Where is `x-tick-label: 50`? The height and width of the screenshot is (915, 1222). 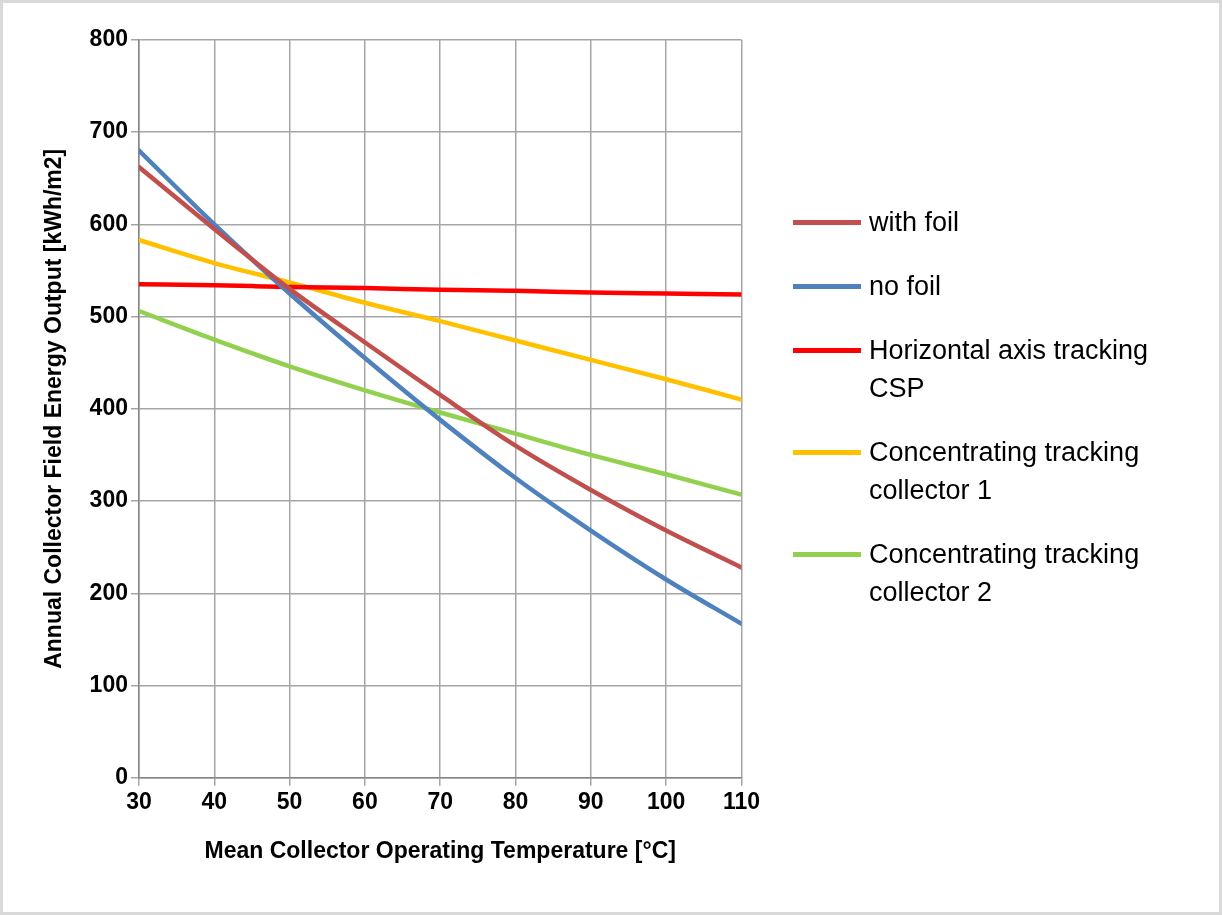 x-tick-label: 50 is located at coordinates (289, 800).